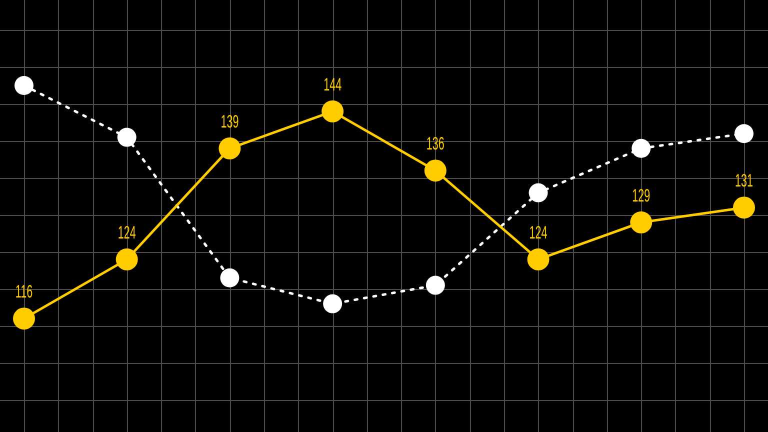  What do you see at coordinates (229, 122) in the screenshot?
I see `data-label: 139` at bounding box center [229, 122].